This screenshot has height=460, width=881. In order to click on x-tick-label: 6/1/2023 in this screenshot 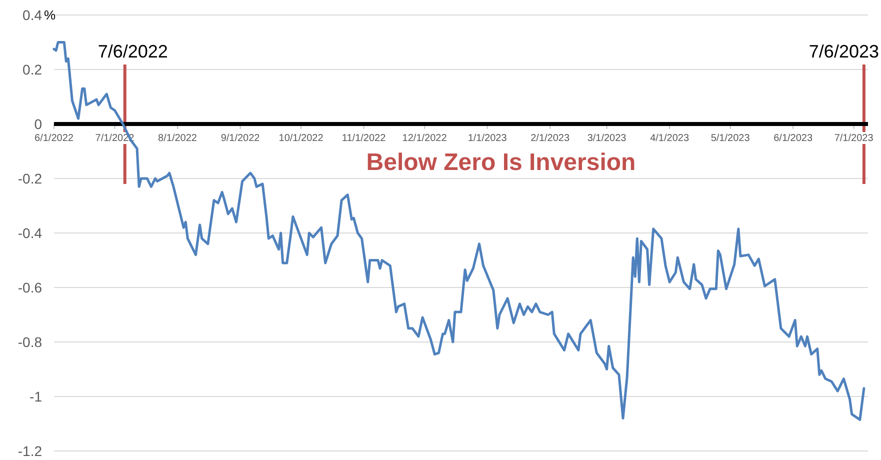, I will do `click(793, 138)`.